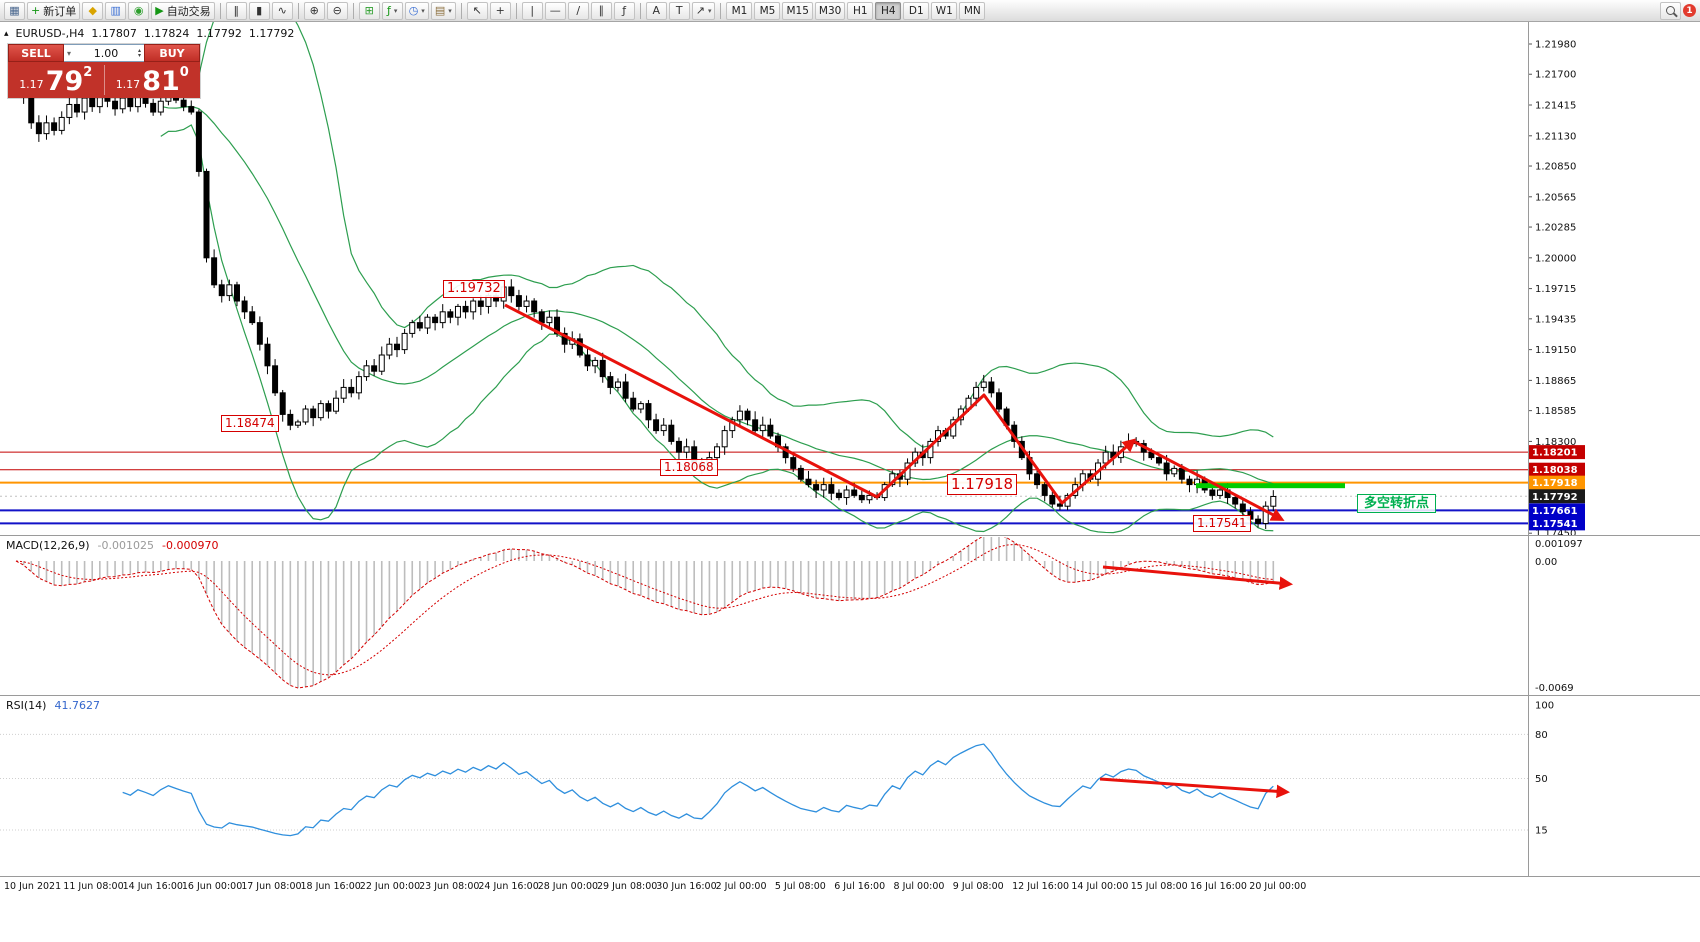 The height and width of the screenshot is (942, 1700). Describe the element at coordinates (271, 33) in the screenshot. I see `close-value: 1.17792` at that location.